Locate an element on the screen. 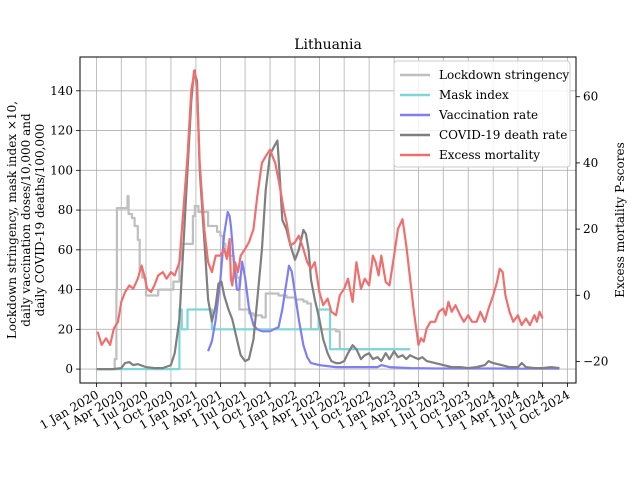 This screenshot has width=640, height=480. y-axis-left-label-line-2: daily vaccination doses/10,000 and is located at coordinates (26, 220).